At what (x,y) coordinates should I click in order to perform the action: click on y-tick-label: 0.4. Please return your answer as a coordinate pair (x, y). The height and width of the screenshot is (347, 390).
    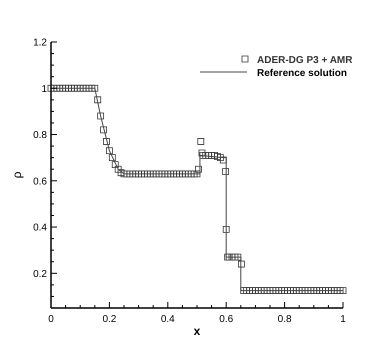
    Looking at the image, I should click on (40, 228).